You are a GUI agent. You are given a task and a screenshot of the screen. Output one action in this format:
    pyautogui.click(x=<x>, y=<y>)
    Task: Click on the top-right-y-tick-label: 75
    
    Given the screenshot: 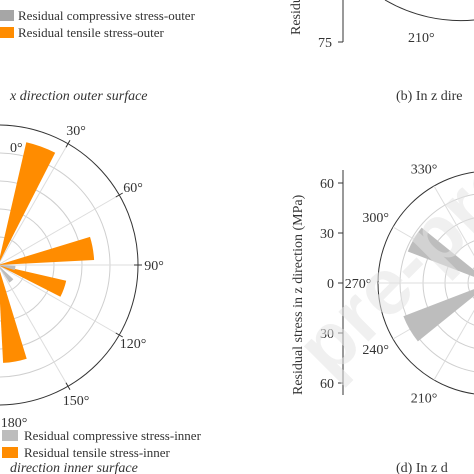 What is the action you would take?
    pyautogui.click(x=325, y=43)
    